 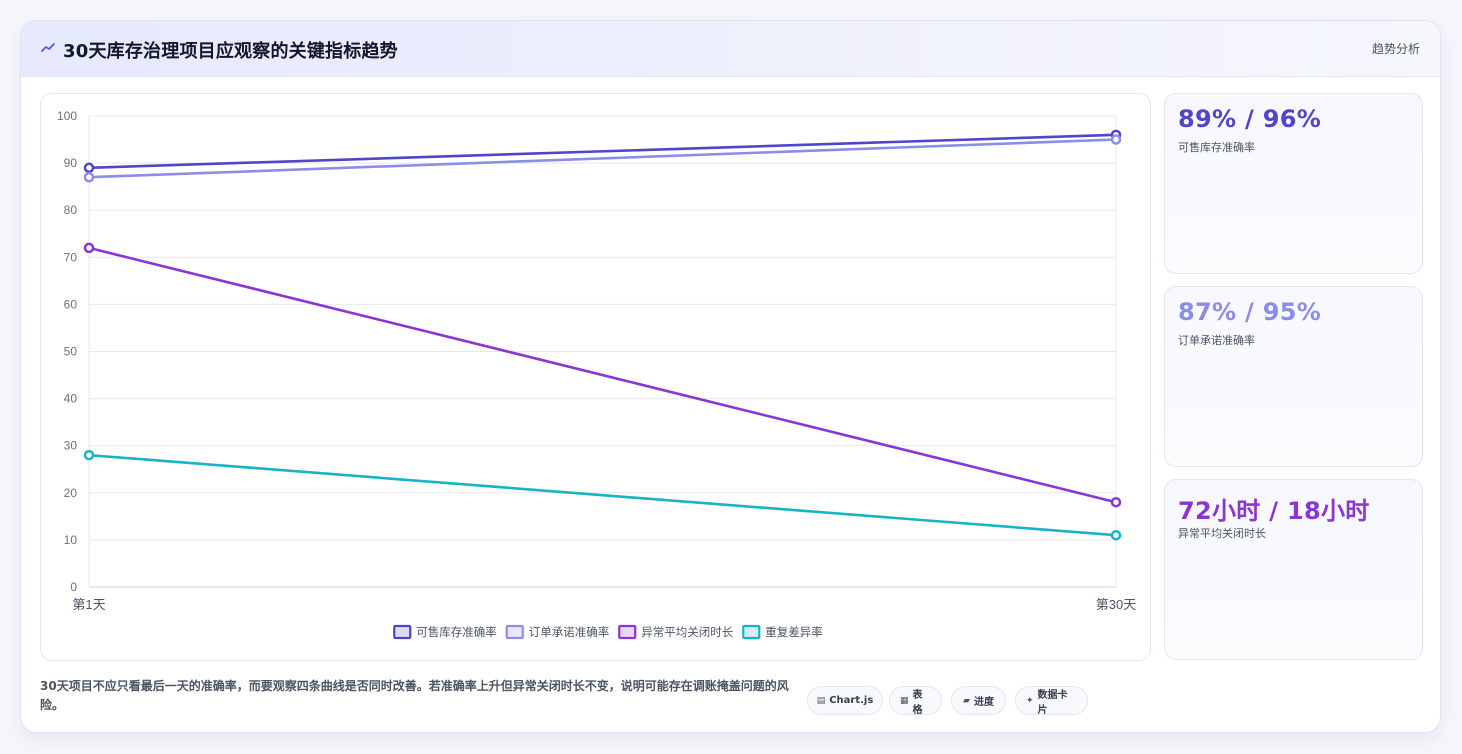 What do you see at coordinates (1222, 533) in the screenshot?
I see `kpi-label: 异常平均关闭时长` at bounding box center [1222, 533].